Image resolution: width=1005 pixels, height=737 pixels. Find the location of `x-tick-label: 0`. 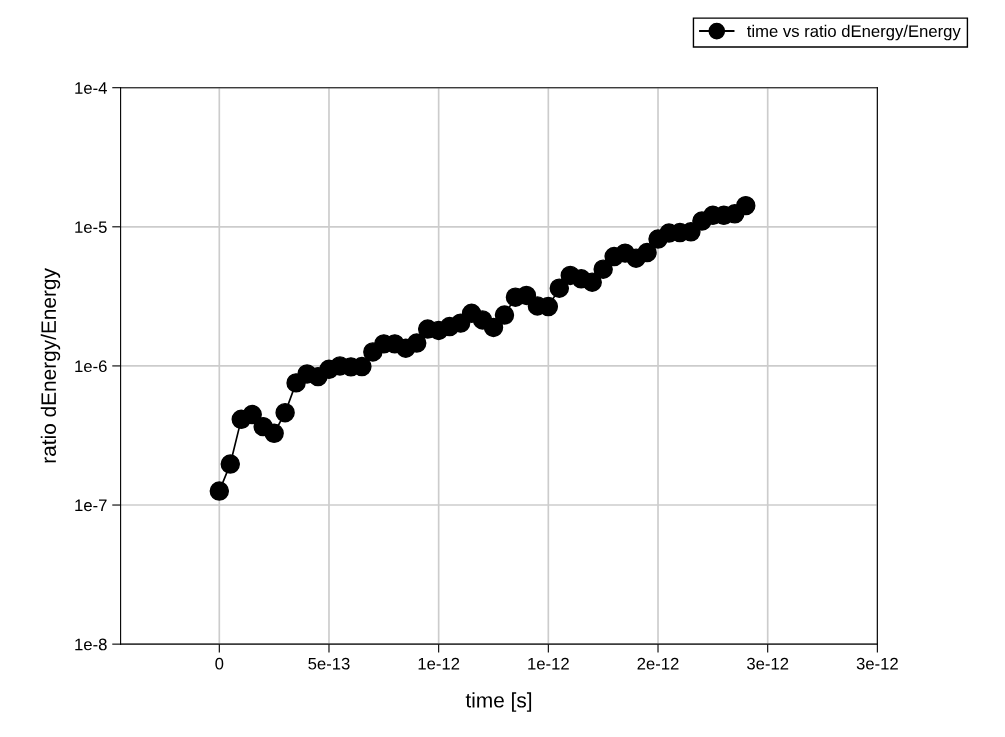

x-tick-label: 0 is located at coordinates (219, 663).